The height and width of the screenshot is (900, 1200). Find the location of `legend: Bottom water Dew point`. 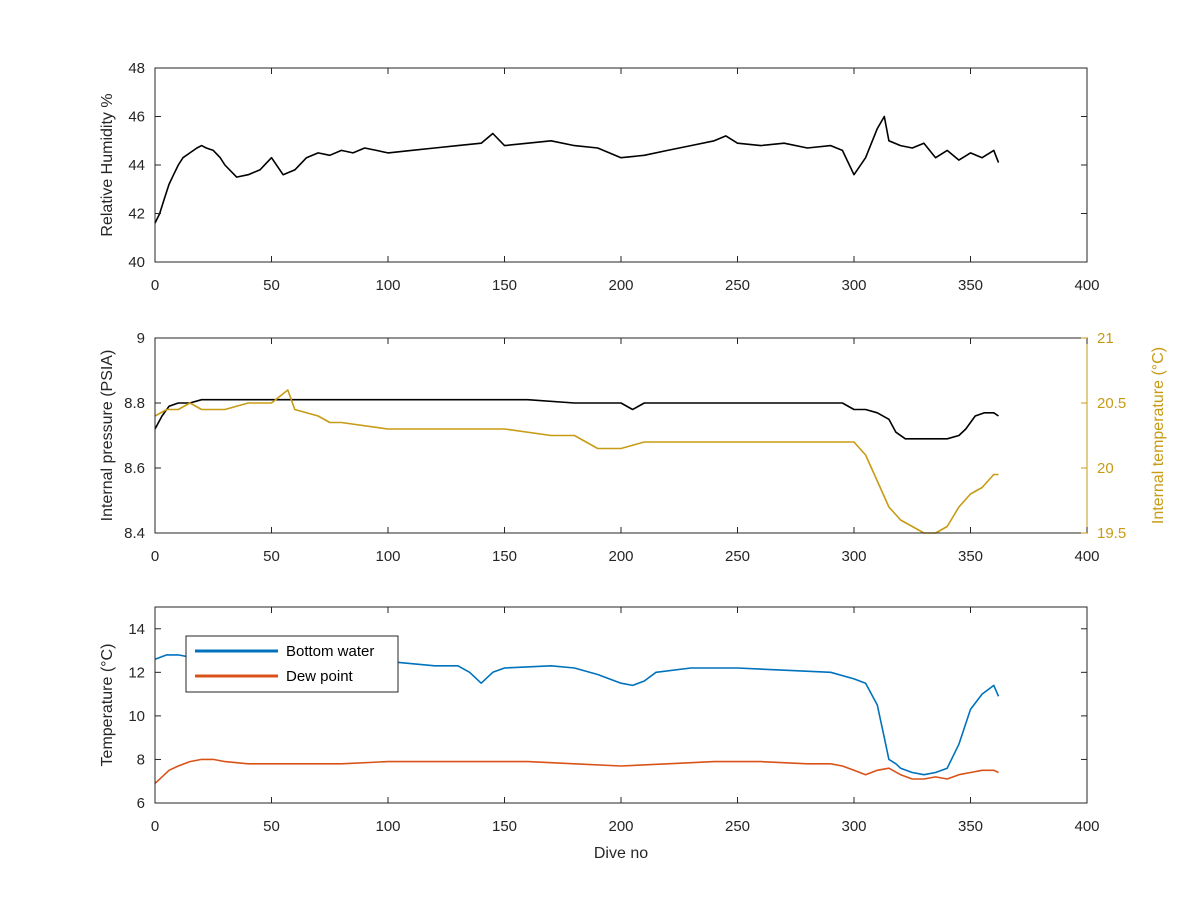

legend: Bottom water Dew point is located at coordinates (292, 664).